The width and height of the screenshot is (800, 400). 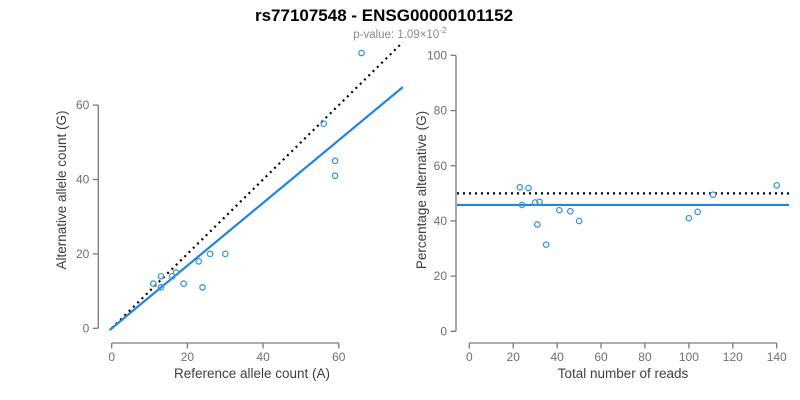 I want to click on figure-subtitle: p-value: 1.09×10-2, so click(x=400, y=33).